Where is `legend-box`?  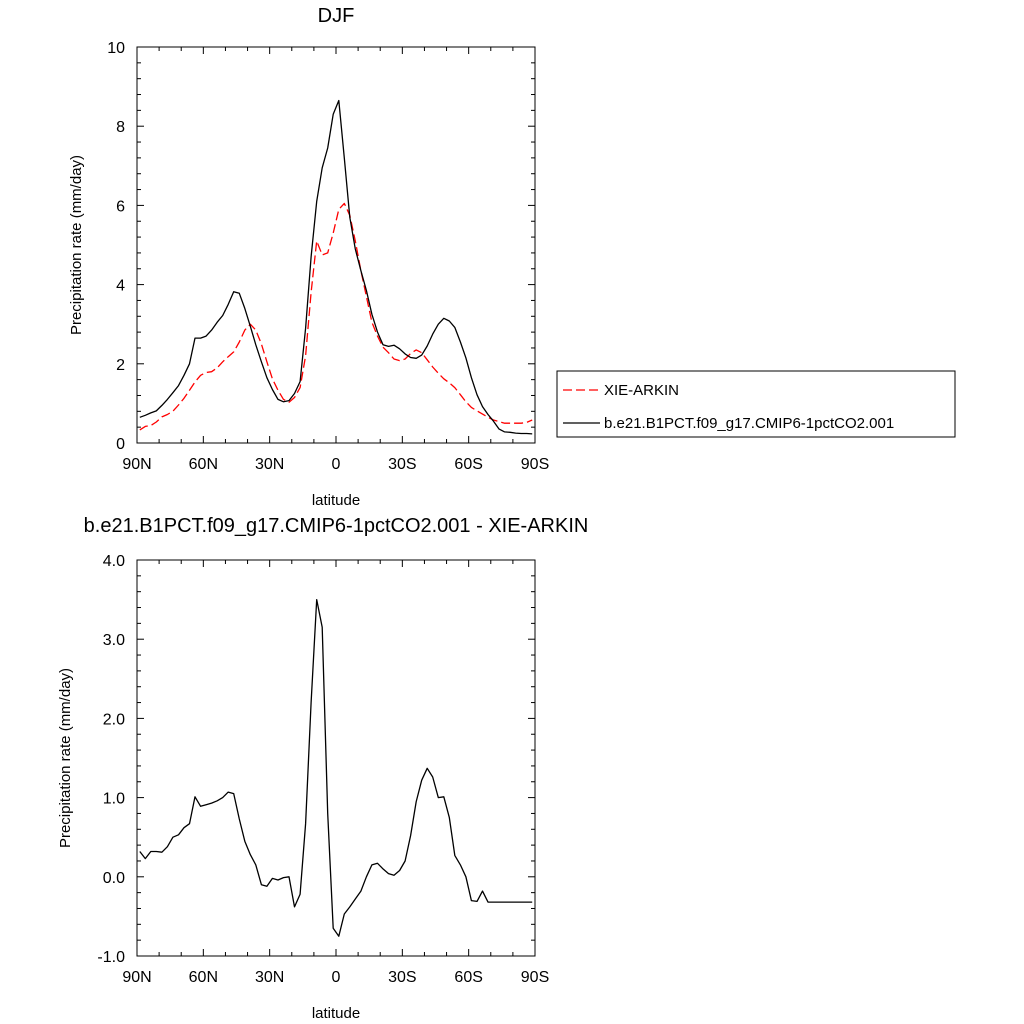
legend-box is located at coordinates (756, 404).